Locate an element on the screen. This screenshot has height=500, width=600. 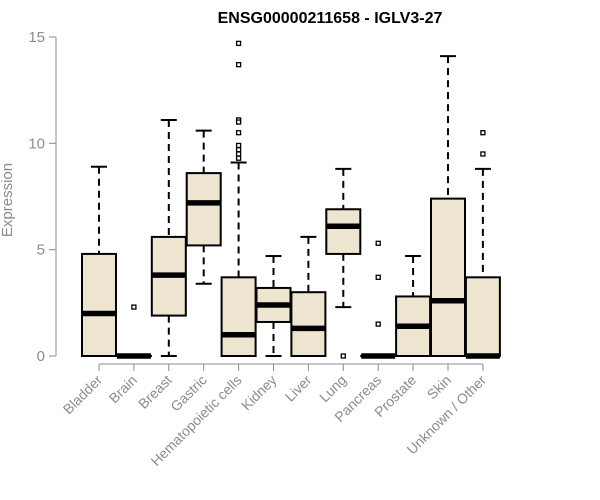
y-axis: 0 5 10 15 is located at coordinates (42, 197).